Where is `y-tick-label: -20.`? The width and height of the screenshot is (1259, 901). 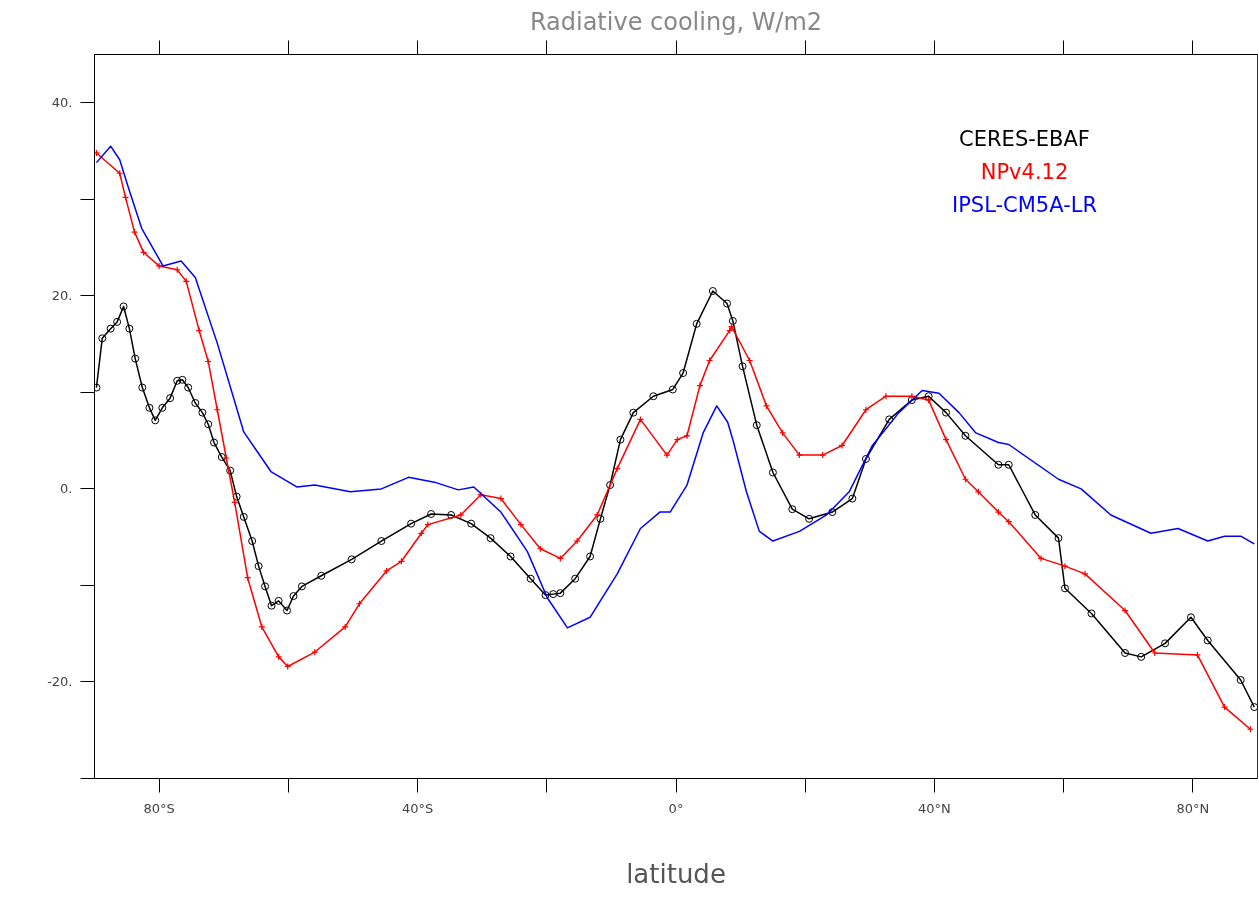 y-tick-label: -20. is located at coordinates (60, 682).